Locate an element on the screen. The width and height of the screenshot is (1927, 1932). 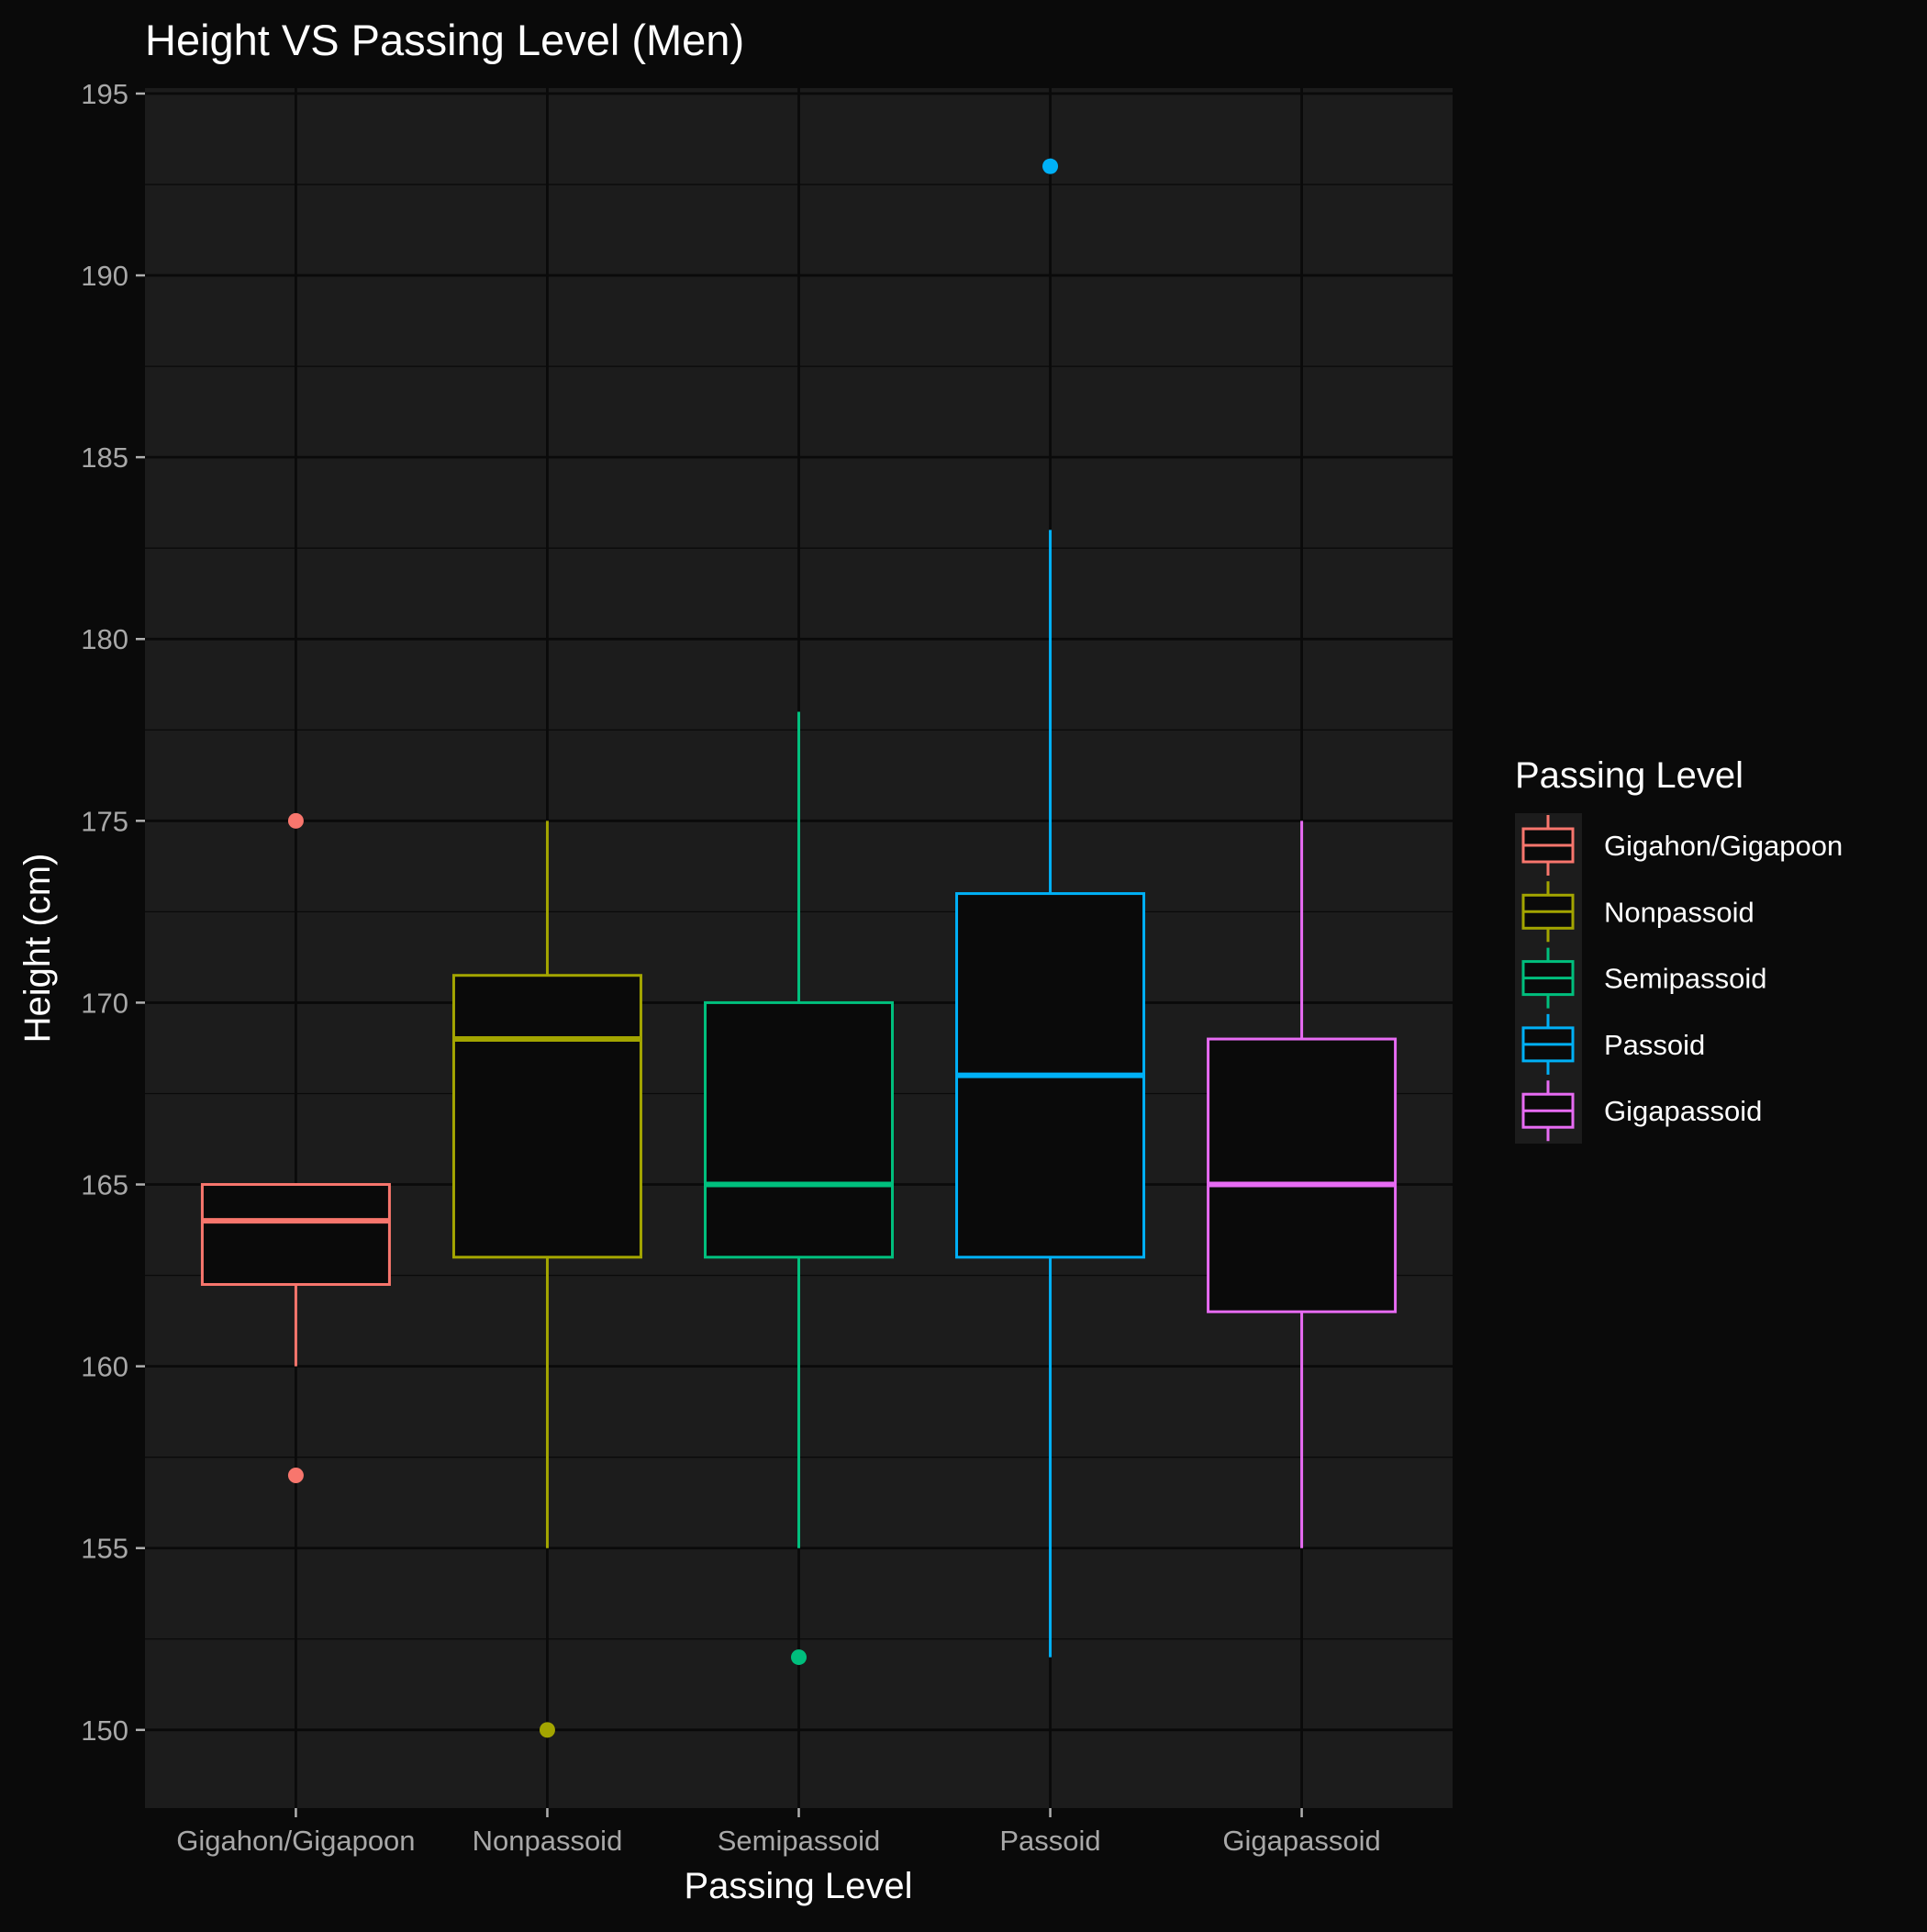
x-tick-label: Passoid is located at coordinates (1049, 1841).